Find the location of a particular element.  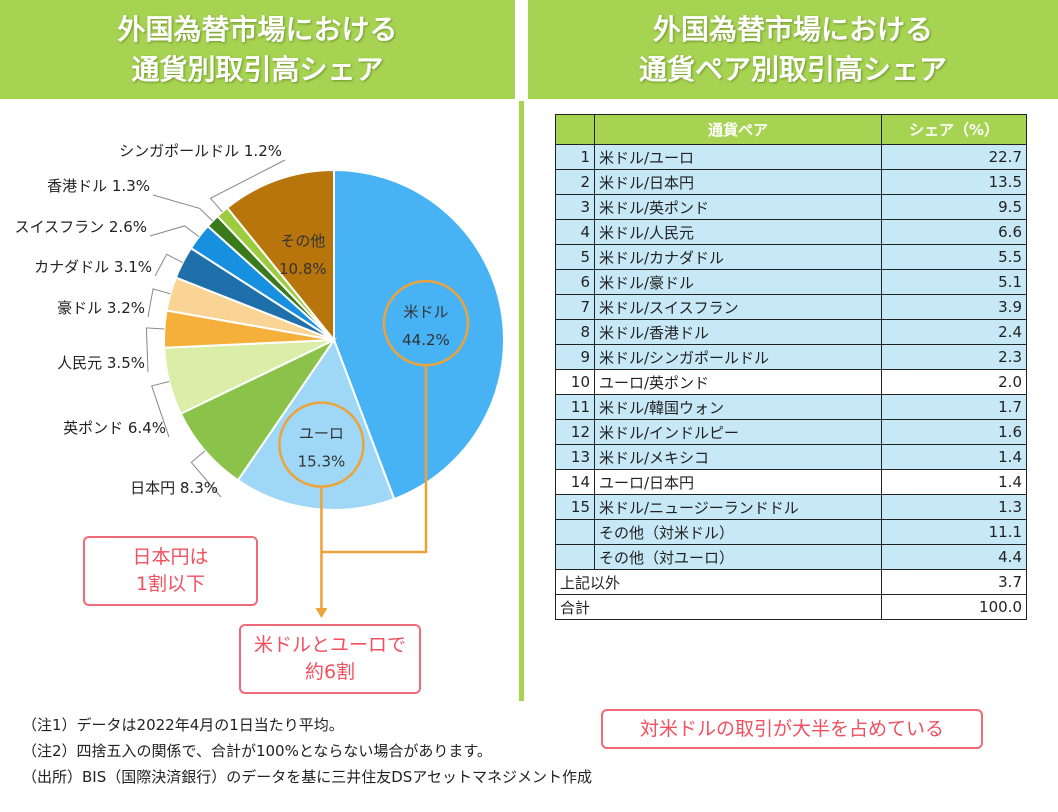

table-cell-pair: その他（対ユーロ） is located at coordinates (738, 557).